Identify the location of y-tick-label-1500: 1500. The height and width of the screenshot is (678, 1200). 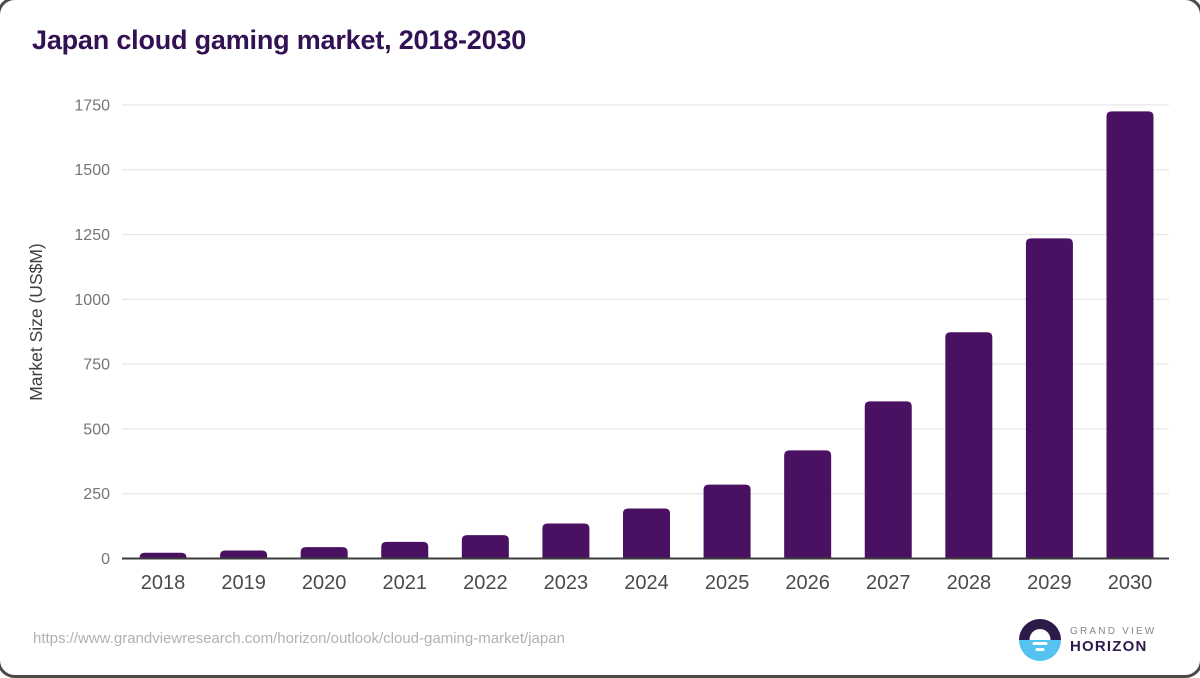
(92, 170).